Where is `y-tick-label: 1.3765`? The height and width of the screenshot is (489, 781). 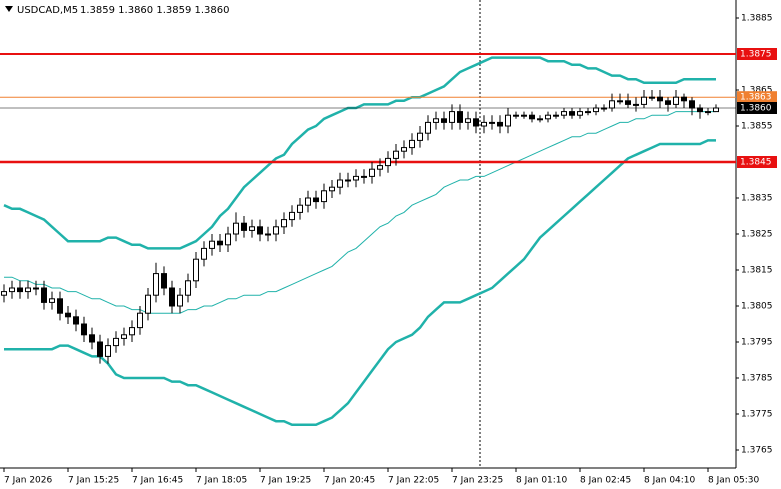 y-tick-label: 1.3765 is located at coordinates (757, 451).